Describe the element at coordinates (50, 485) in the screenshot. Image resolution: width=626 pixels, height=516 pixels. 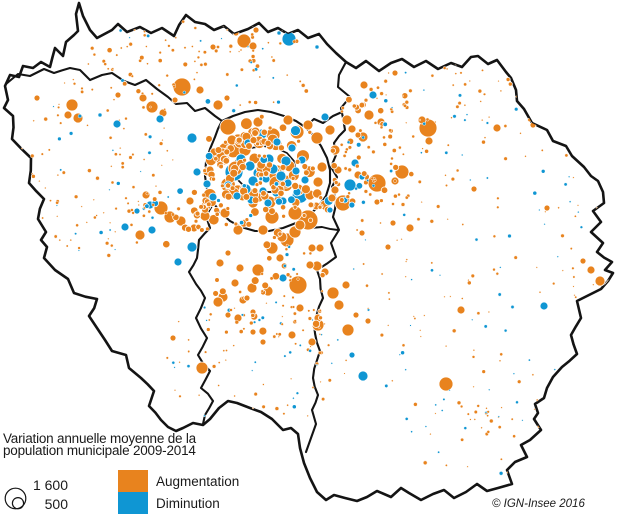
I see `size-legend-large-label: 1 600` at that location.